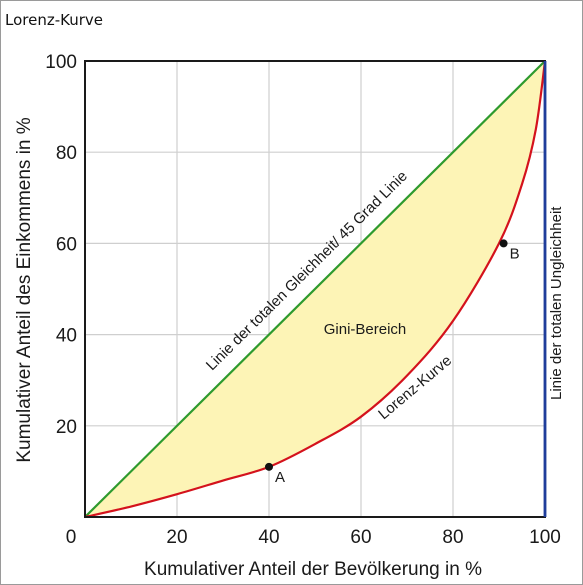 The image size is (583, 585). I want to click on x-tick-labels: 0 20 40 60 80 100, so click(313, 537).